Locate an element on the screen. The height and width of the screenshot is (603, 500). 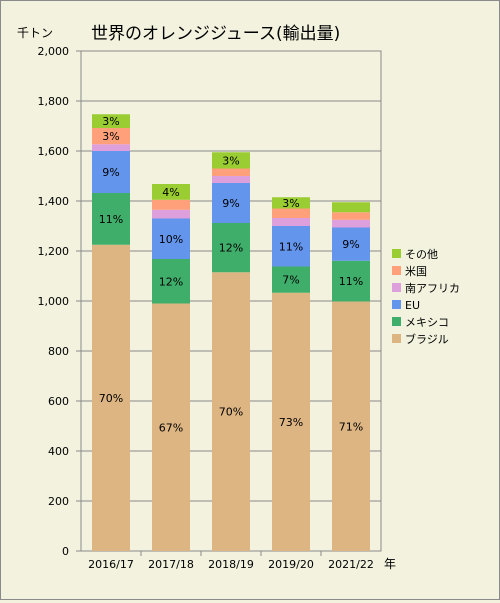
data-label: 67% is located at coordinates (171, 427).